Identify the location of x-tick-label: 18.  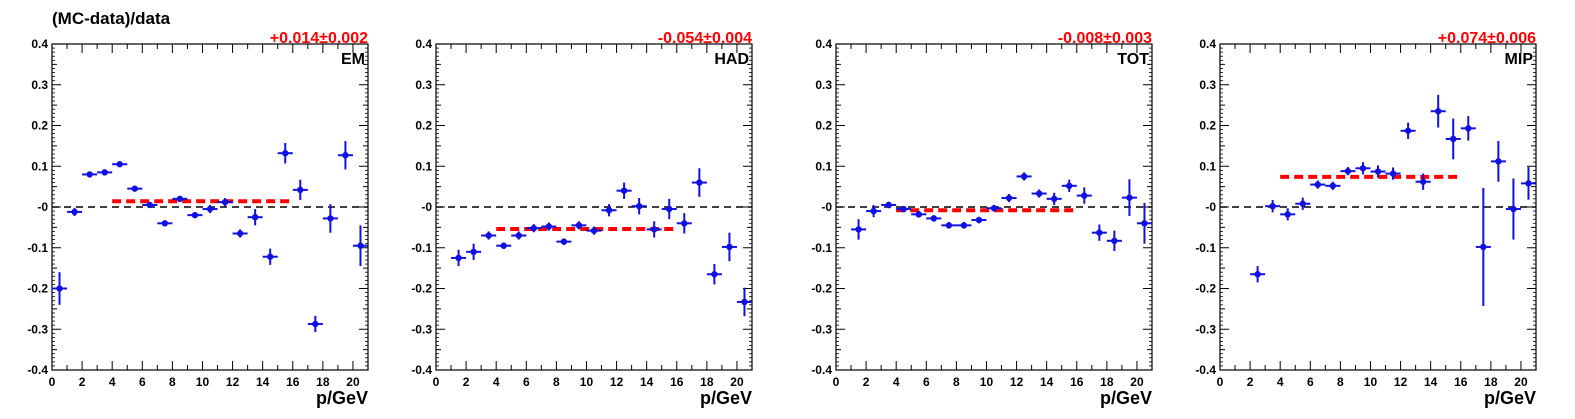
(707, 382).